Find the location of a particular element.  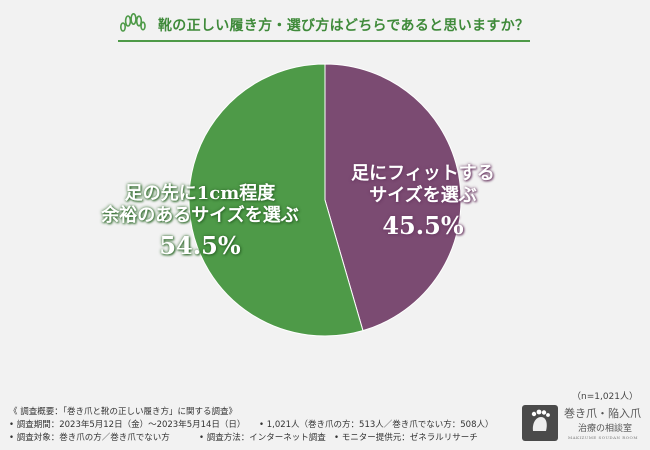

slice-value-margin: 54.5% is located at coordinates (200, 245).